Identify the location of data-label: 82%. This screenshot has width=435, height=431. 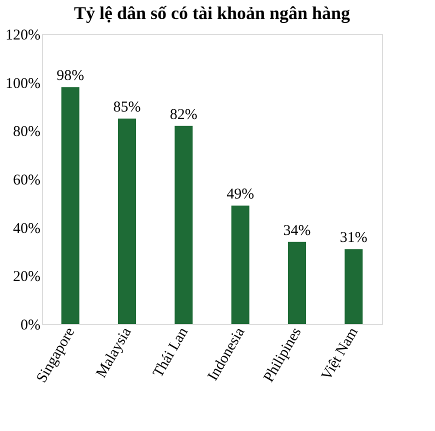
(184, 114).